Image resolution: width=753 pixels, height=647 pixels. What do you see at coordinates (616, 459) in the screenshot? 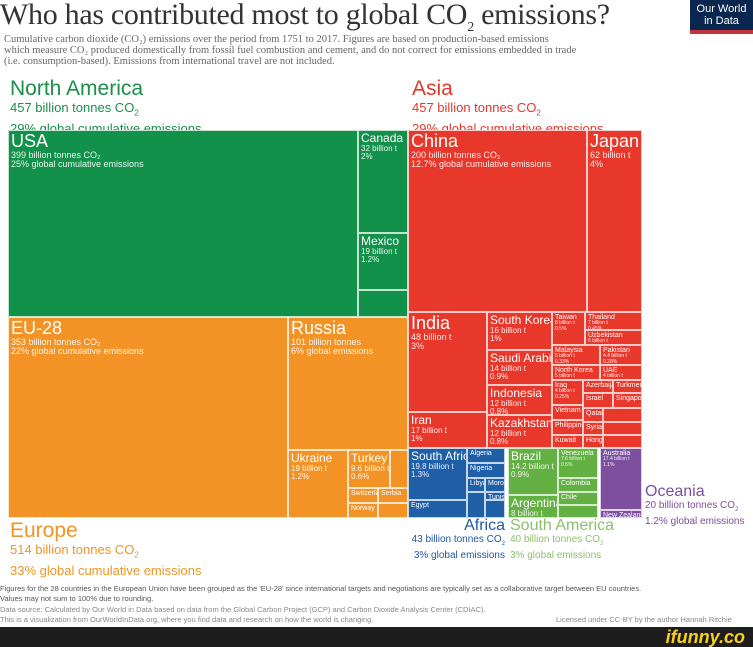
I see `country-value: 17.4 billion t` at bounding box center [616, 459].